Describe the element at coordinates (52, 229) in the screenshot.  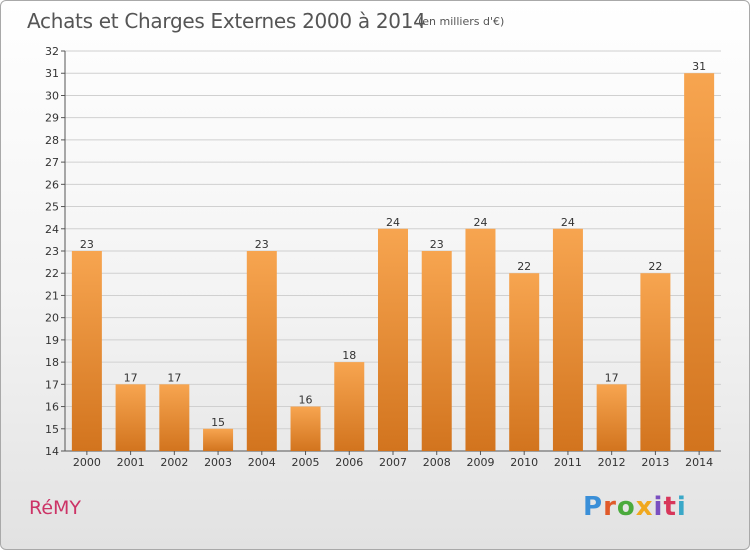
I see `y-tick-label: 24` at that location.